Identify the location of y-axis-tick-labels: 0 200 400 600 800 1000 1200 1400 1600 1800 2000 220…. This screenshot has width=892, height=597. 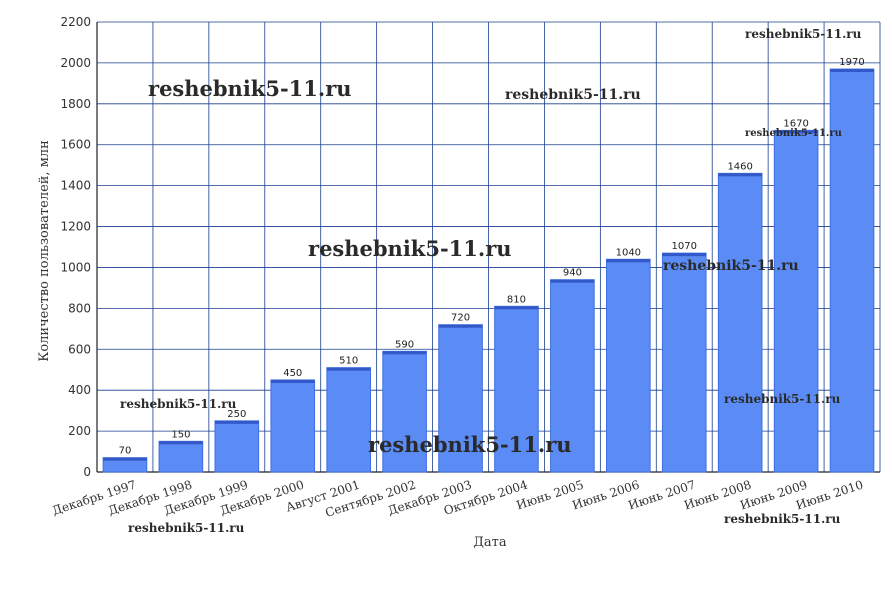
(75, 247).